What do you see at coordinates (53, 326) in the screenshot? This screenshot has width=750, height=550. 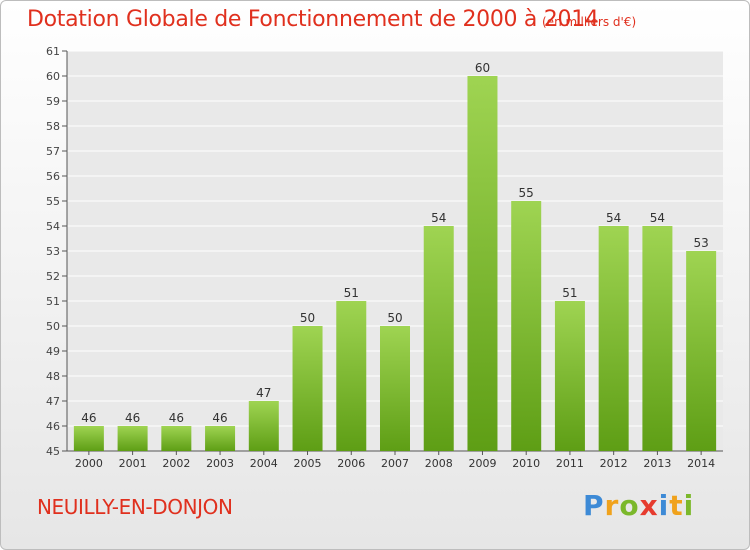 I see `y-tick-label: 50` at bounding box center [53, 326].